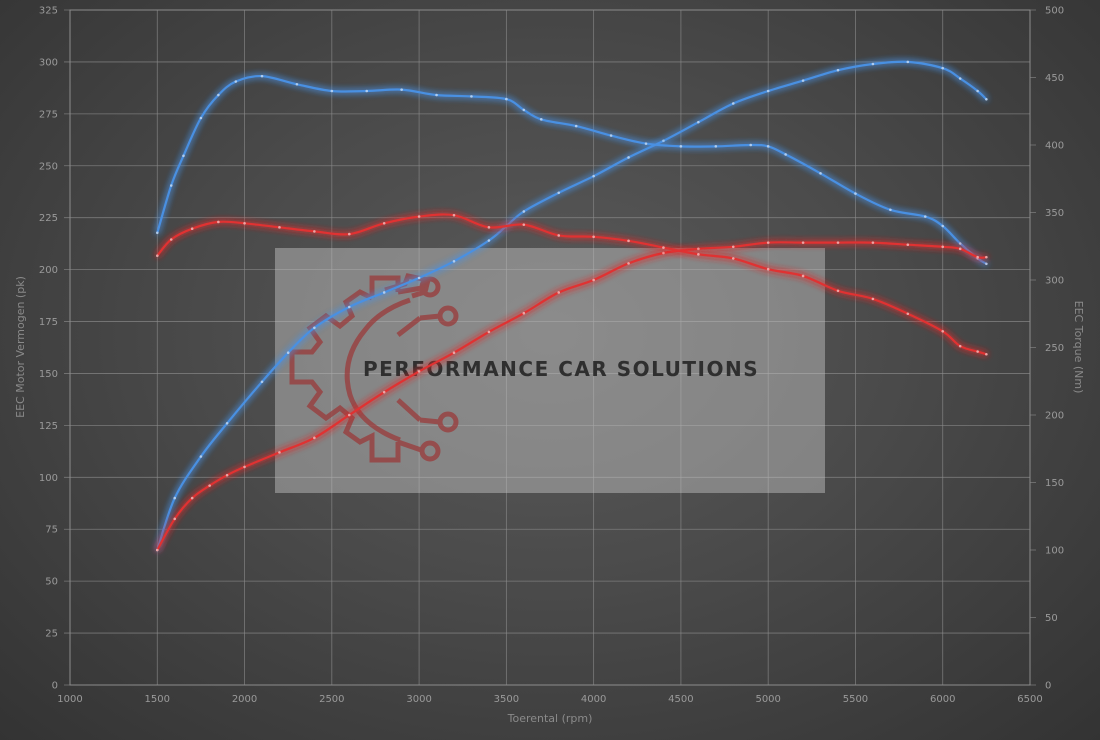 The height and width of the screenshot is (740, 1100). What do you see at coordinates (48, 374) in the screenshot?
I see `y-tick-label: 150` at bounding box center [48, 374].